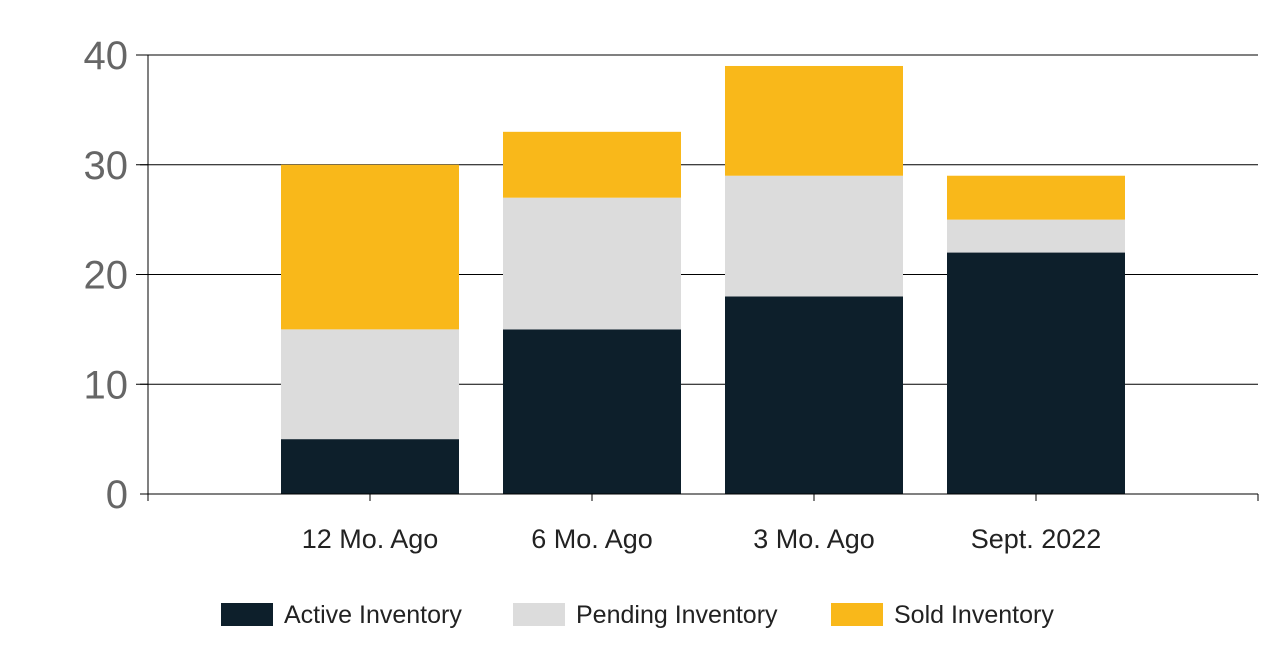 The image size is (1261, 663). What do you see at coordinates (592, 539) in the screenshot?
I see `x-tick-label: 6 Mo. Ago` at bounding box center [592, 539].